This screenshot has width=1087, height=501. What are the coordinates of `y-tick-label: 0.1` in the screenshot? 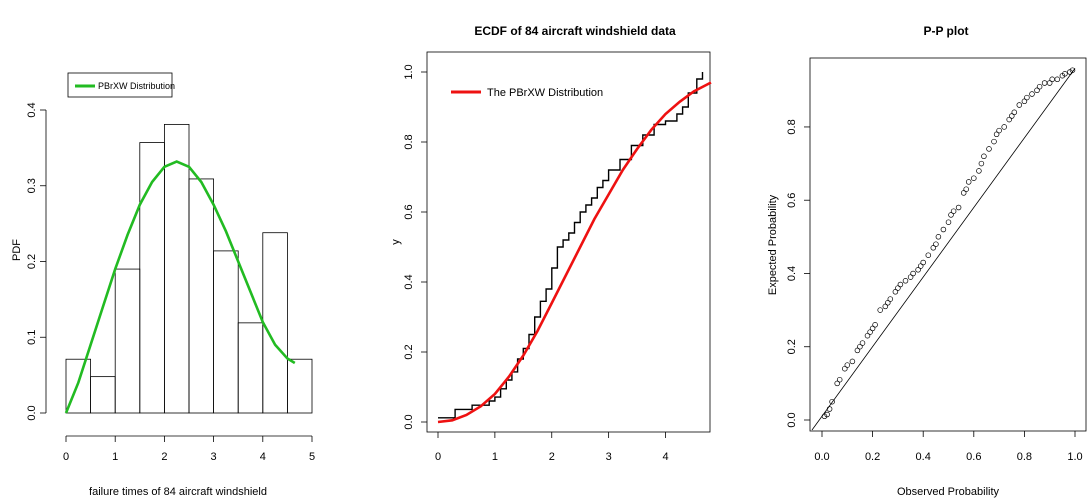 It's located at (32, 337).